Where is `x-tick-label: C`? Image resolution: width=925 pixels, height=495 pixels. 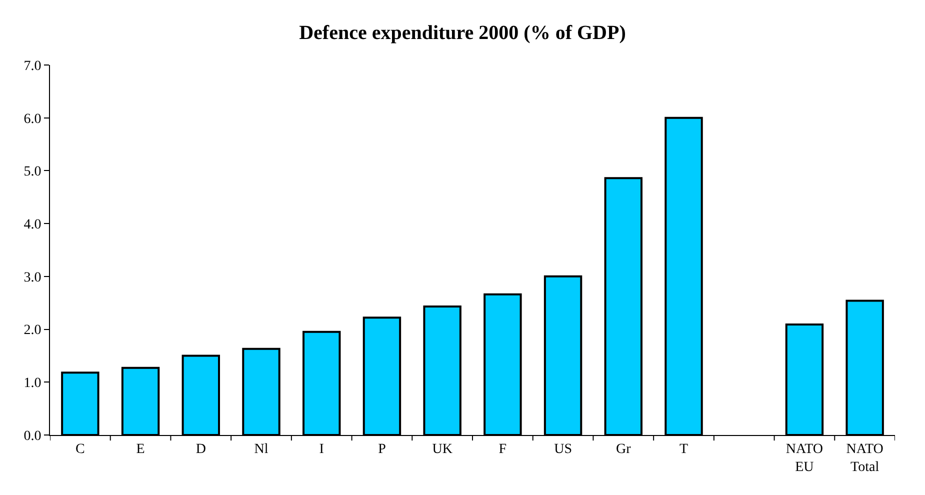 x-tick-label: C is located at coordinates (80, 449).